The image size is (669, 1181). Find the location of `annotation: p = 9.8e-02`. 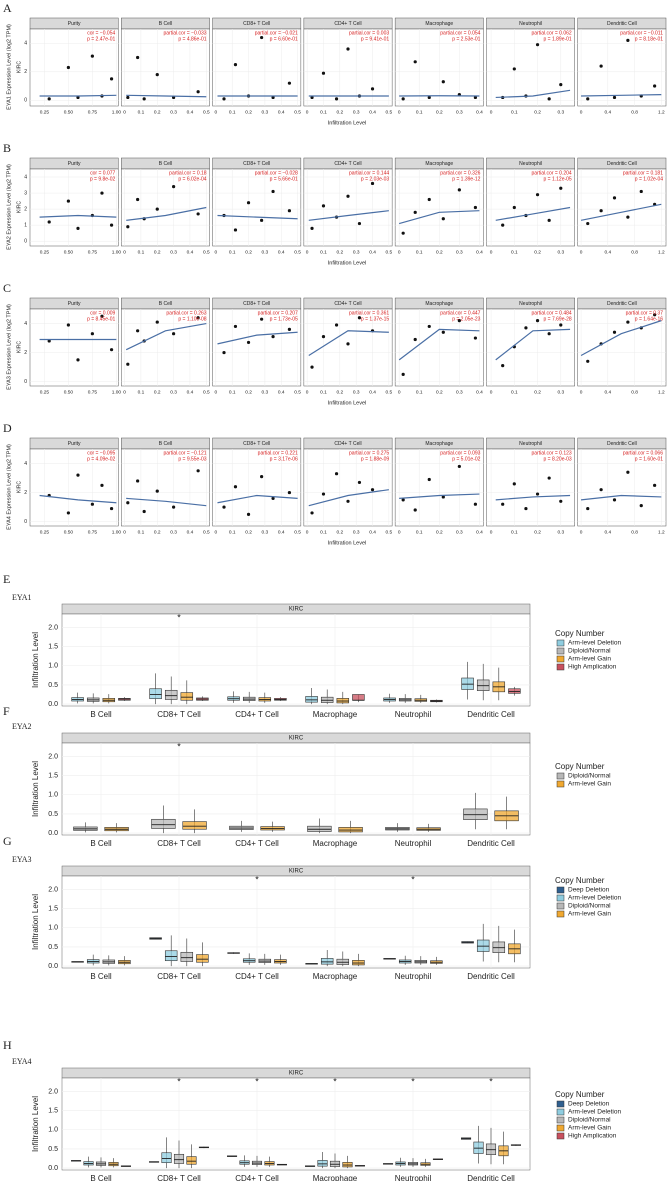

annotation: p = 9.8e-02 is located at coordinates (103, 179).